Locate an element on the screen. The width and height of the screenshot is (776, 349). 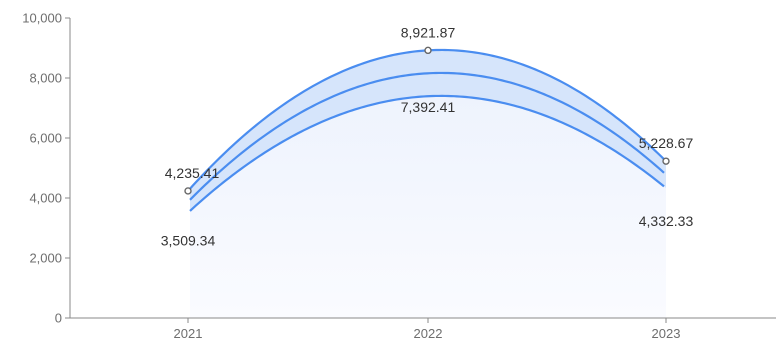
x-tick-label: 2021 is located at coordinates (188, 333).